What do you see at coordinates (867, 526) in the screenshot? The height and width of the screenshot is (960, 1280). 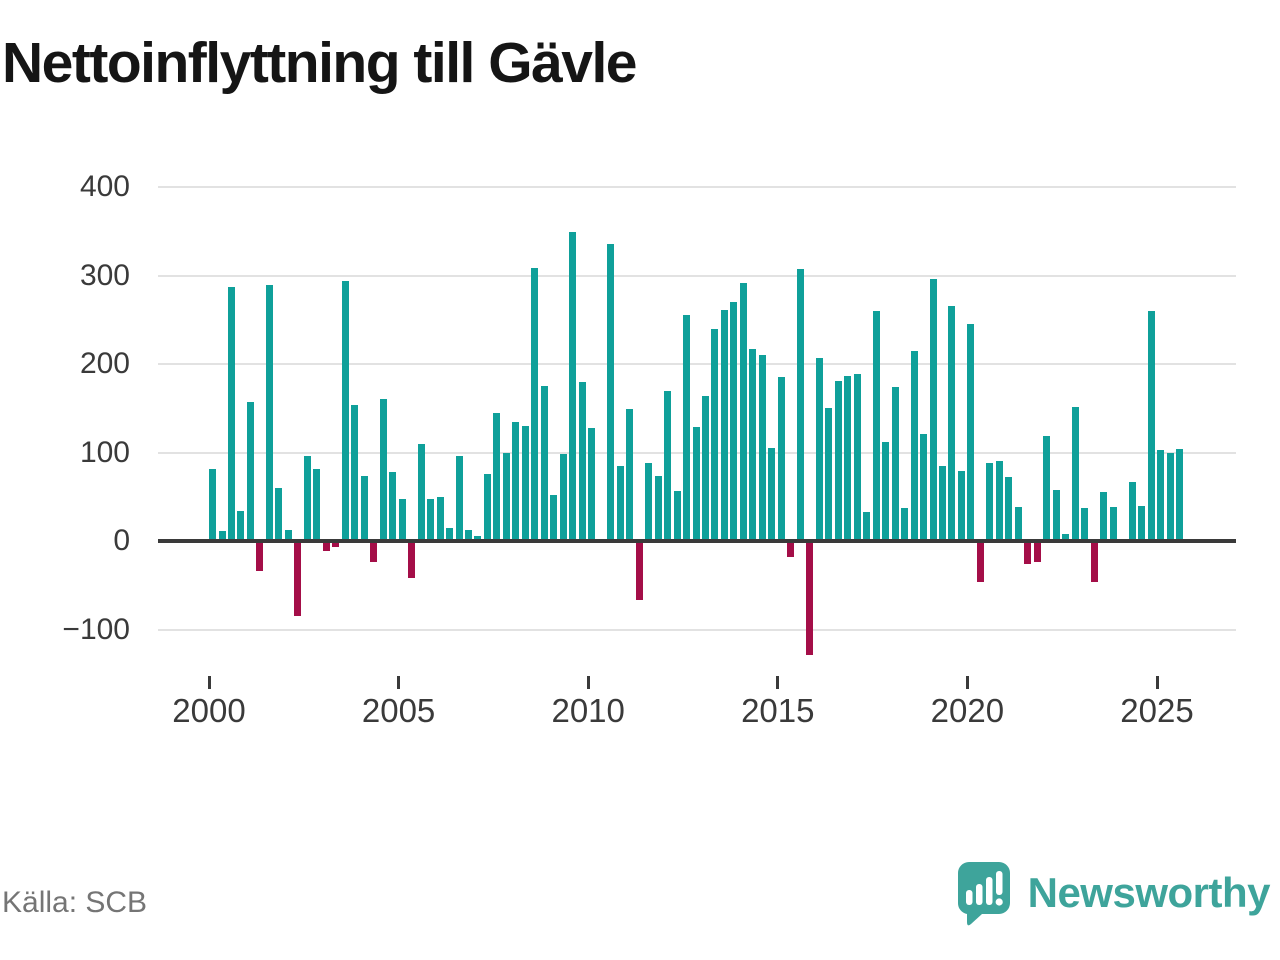 I see `bar-2017-Q2` at bounding box center [867, 526].